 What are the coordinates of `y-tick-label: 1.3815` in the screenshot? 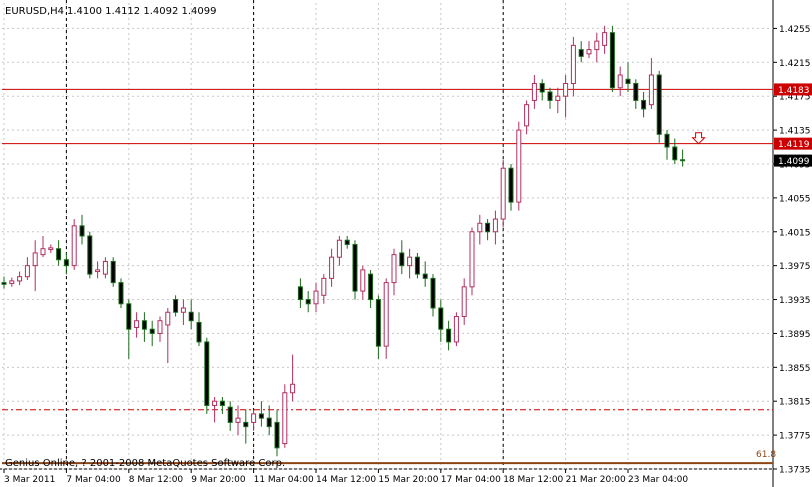 It's located at (795, 403).